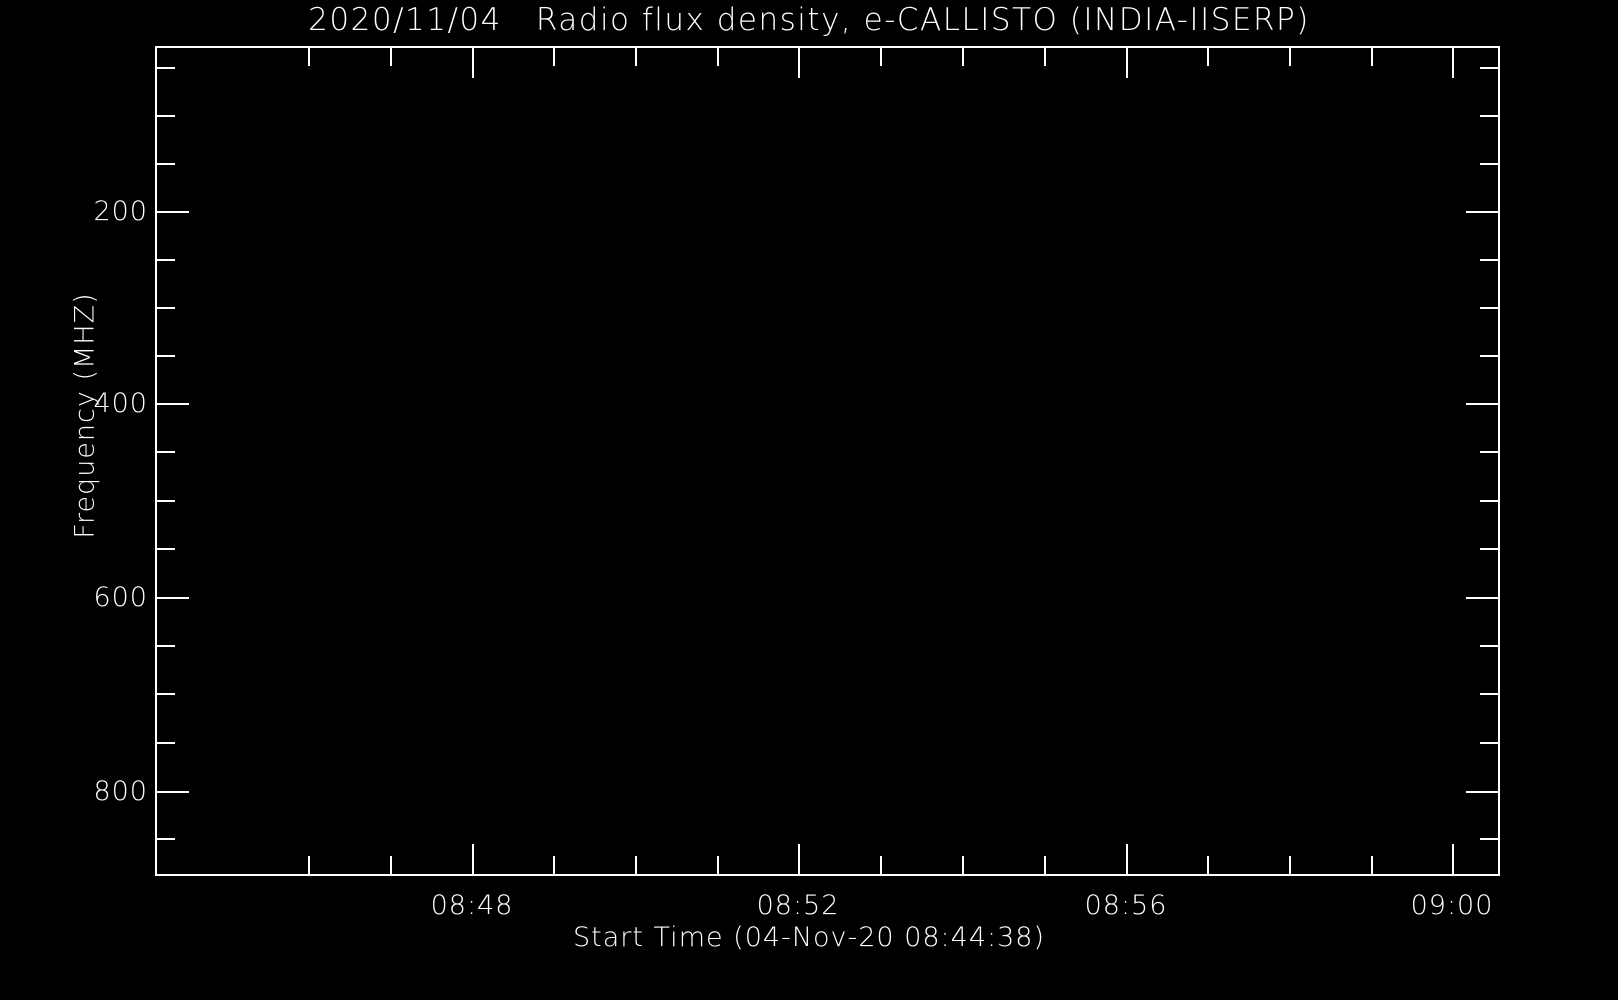 The image size is (1618, 1000). What do you see at coordinates (120, 597) in the screenshot?
I see `y-tick-label: 600` at bounding box center [120, 597].